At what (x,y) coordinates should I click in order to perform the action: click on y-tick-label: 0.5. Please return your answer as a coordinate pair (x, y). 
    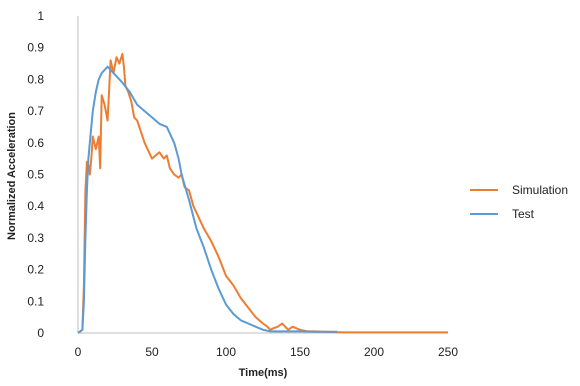
    Looking at the image, I should click on (35, 175).